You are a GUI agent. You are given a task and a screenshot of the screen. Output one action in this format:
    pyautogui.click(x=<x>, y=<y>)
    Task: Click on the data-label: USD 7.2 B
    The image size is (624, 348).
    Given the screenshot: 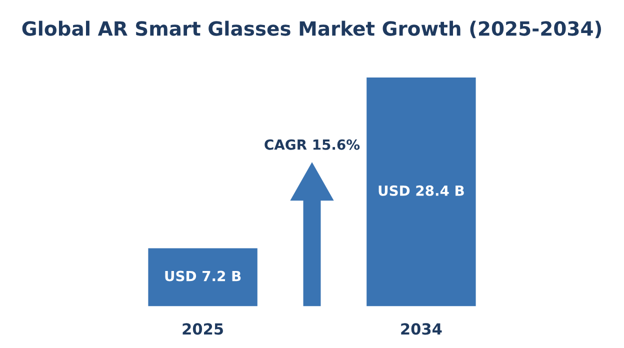 What is the action you would take?
    pyautogui.click(x=203, y=276)
    